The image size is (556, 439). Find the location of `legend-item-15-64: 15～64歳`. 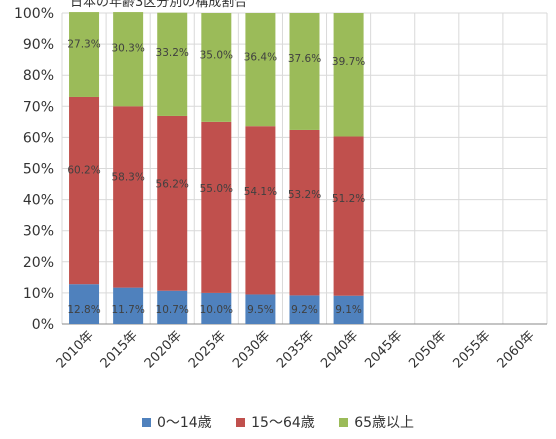

legend-item-15-64: 15～64歳 is located at coordinates (275, 422).